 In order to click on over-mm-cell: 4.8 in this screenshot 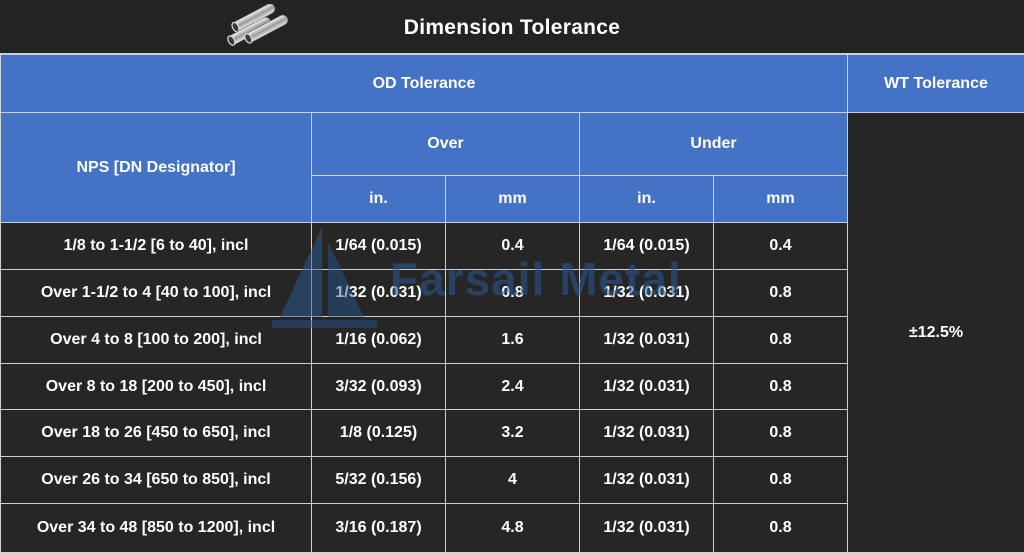, I will do `click(513, 528)`.